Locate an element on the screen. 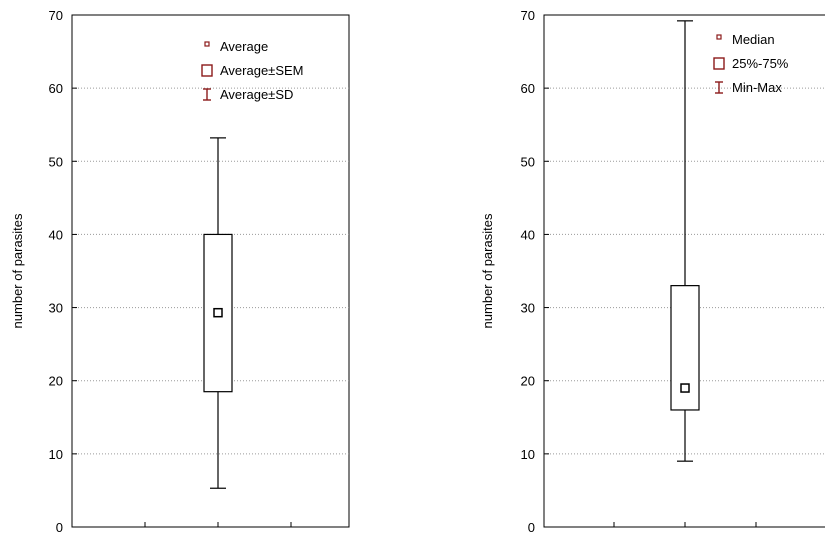  legend-label: 25%-75% is located at coordinates (760, 63).